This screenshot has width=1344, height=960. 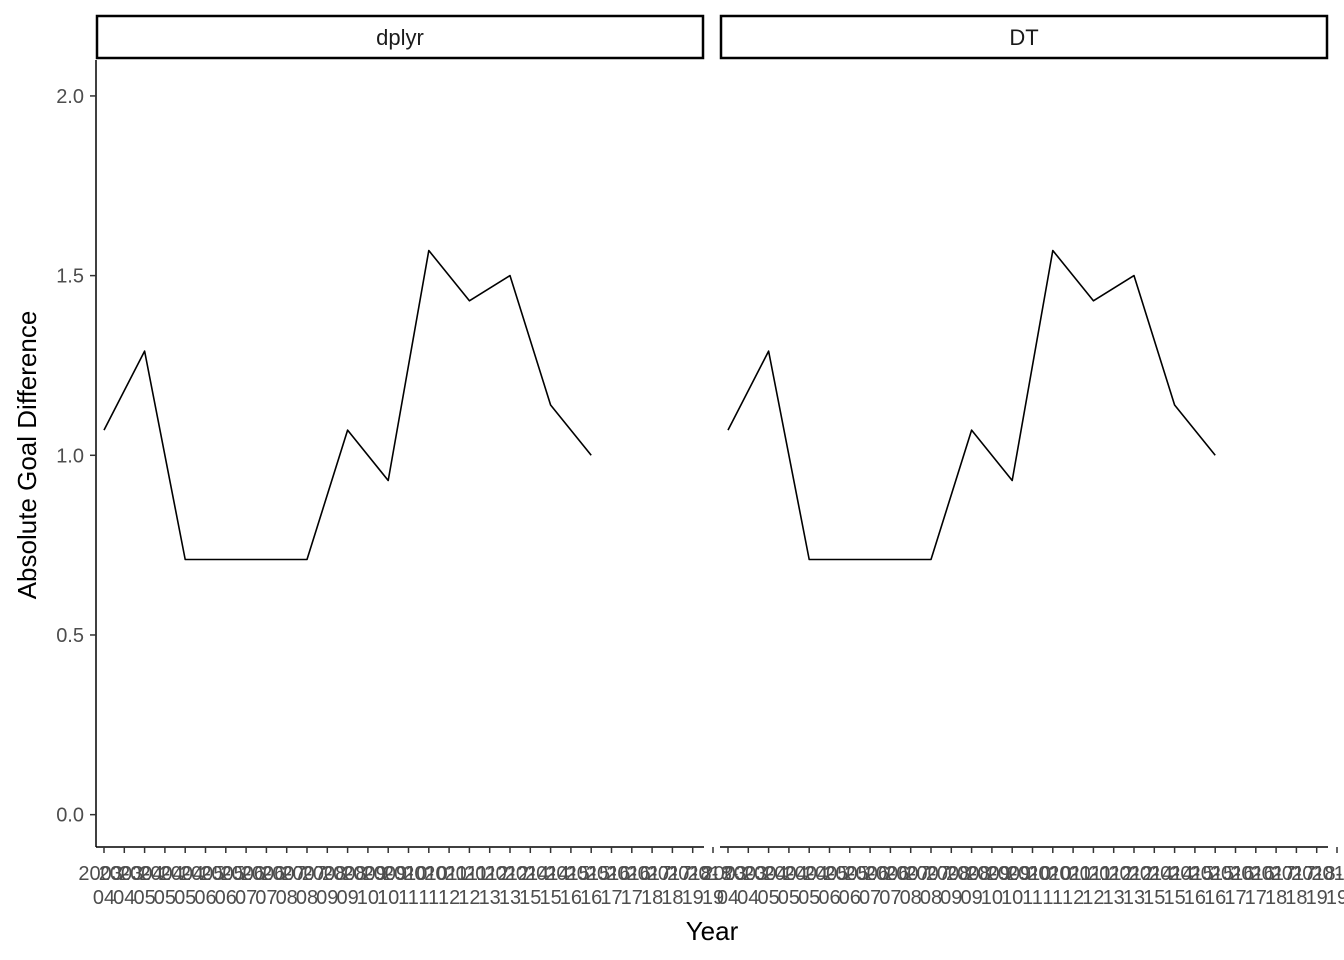 I want to click on y-tick-label: 1.5, so click(x=70, y=277).